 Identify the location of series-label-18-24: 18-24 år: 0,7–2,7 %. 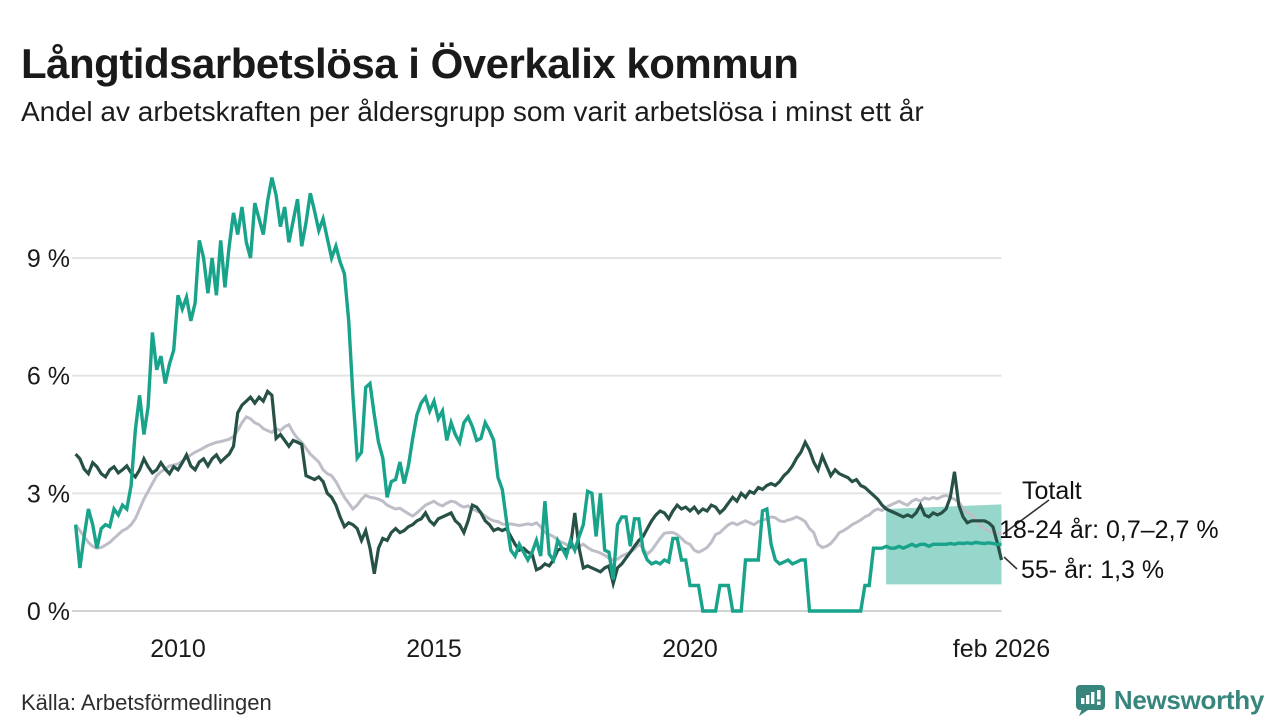
(1109, 530).